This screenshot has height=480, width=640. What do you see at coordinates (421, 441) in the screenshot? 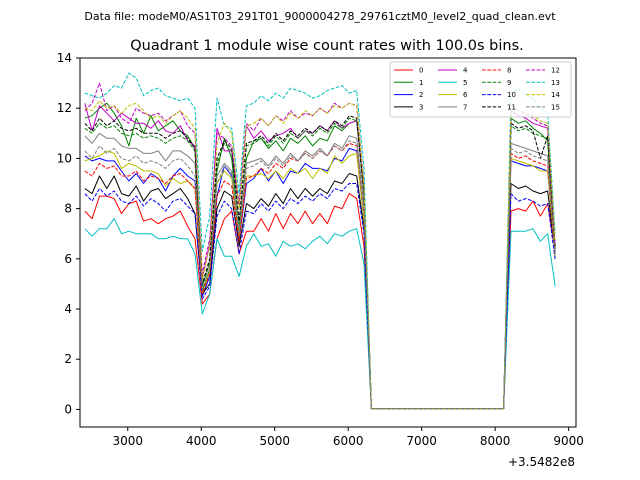
I see `x-tick-label: 7000` at bounding box center [421, 441].